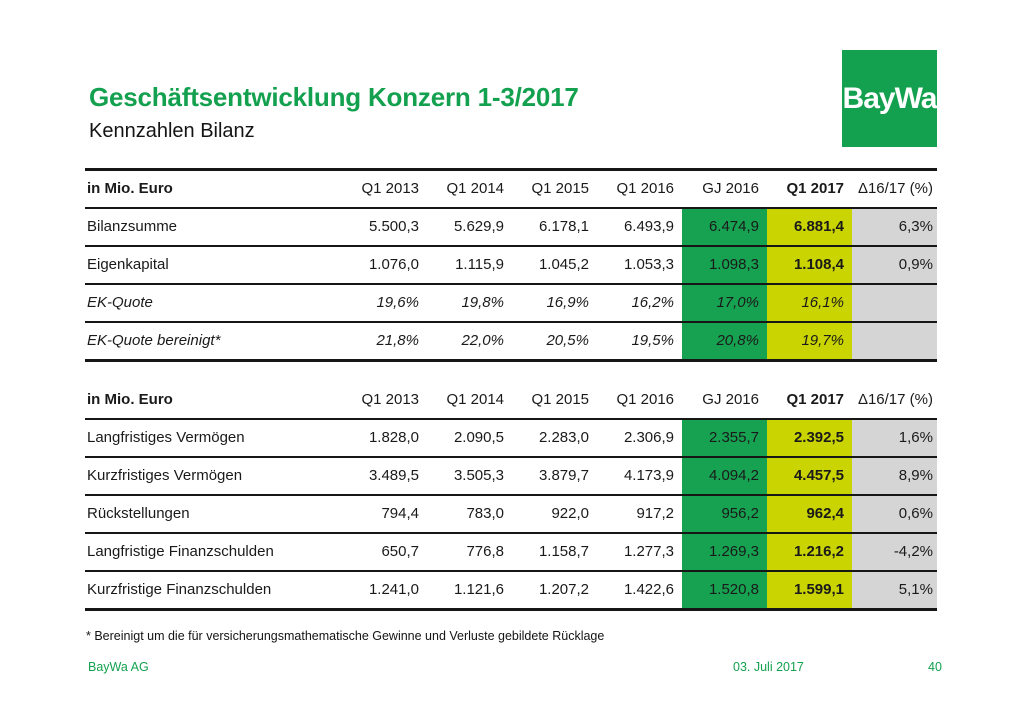  What do you see at coordinates (393, 226) in the screenshot?
I see `value-cell: 5.500,3` at bounding box center [393, 226].